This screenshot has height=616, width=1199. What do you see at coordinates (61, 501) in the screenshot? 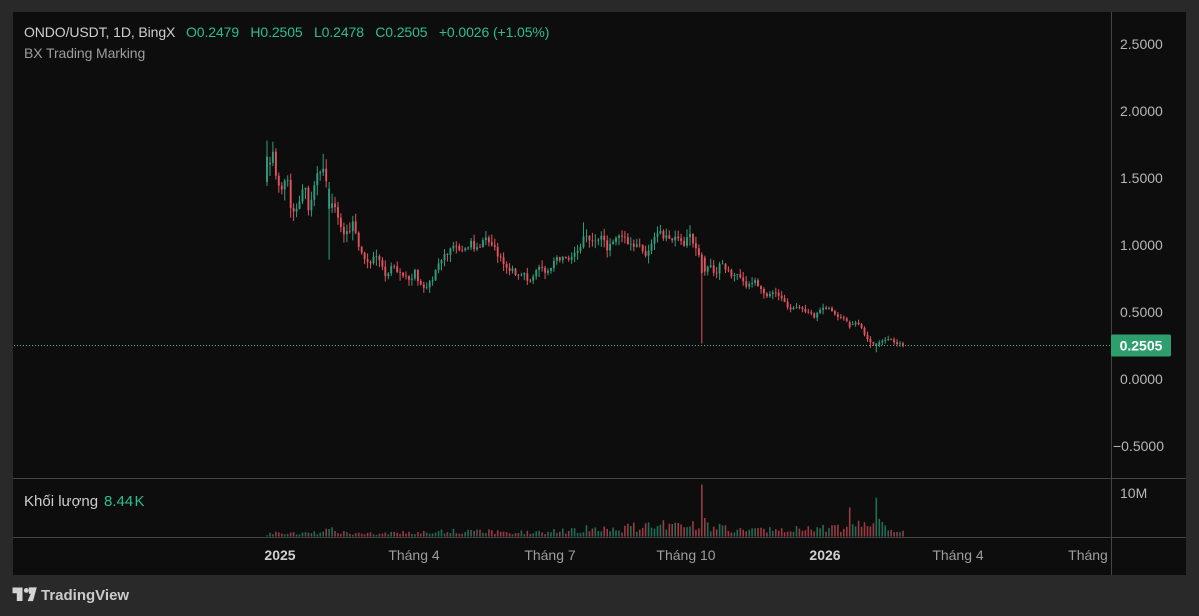
I see `svg-text: Khối lượng` at bounding box center [61, 501].